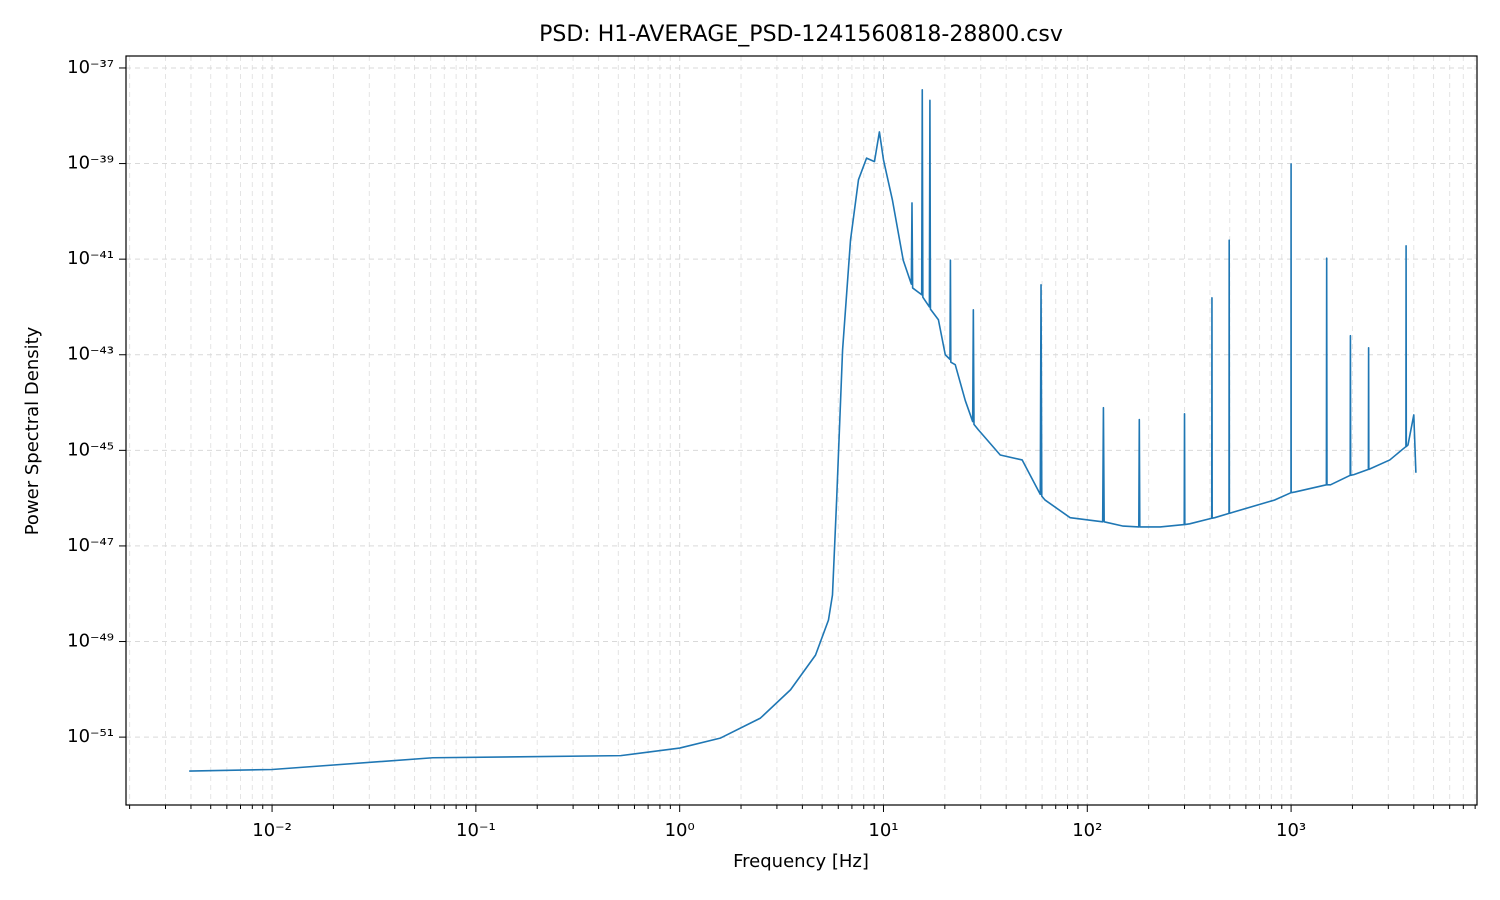 Image resolution: width=1500 pixels, height=900 pixels. I want to click on x-tick-label: 10⁰, so click(680, 830).